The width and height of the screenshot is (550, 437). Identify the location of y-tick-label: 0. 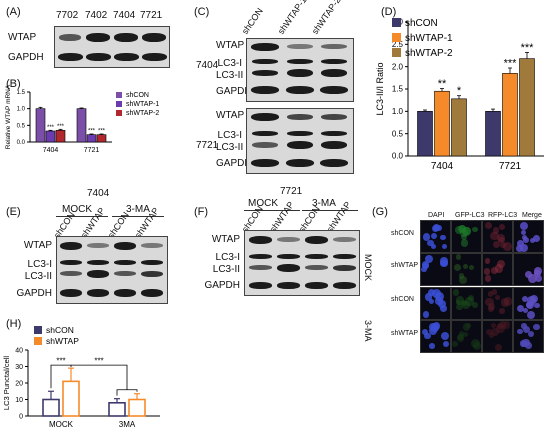
(21, 417).